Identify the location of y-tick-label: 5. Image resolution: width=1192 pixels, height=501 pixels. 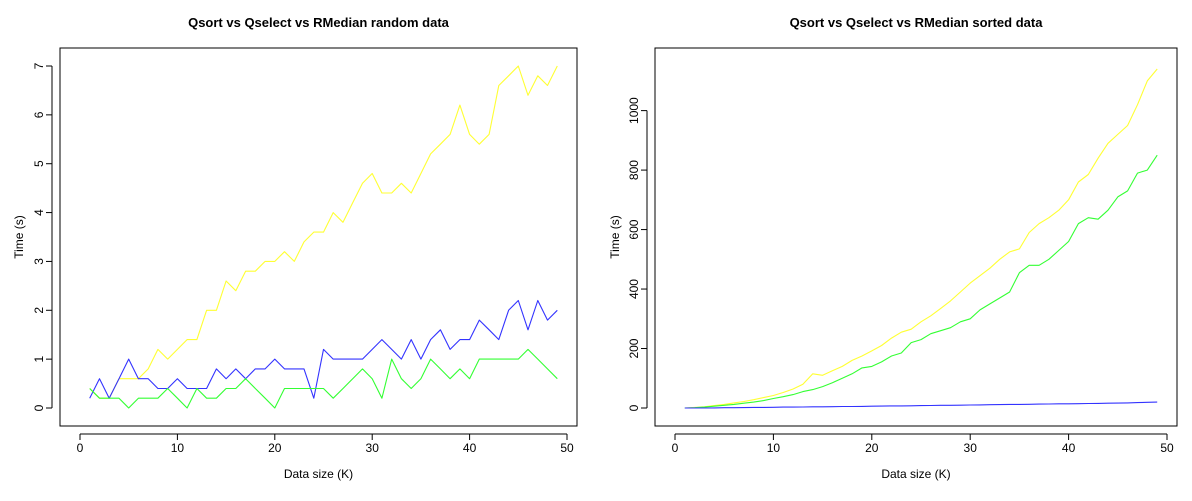
(39, 163).